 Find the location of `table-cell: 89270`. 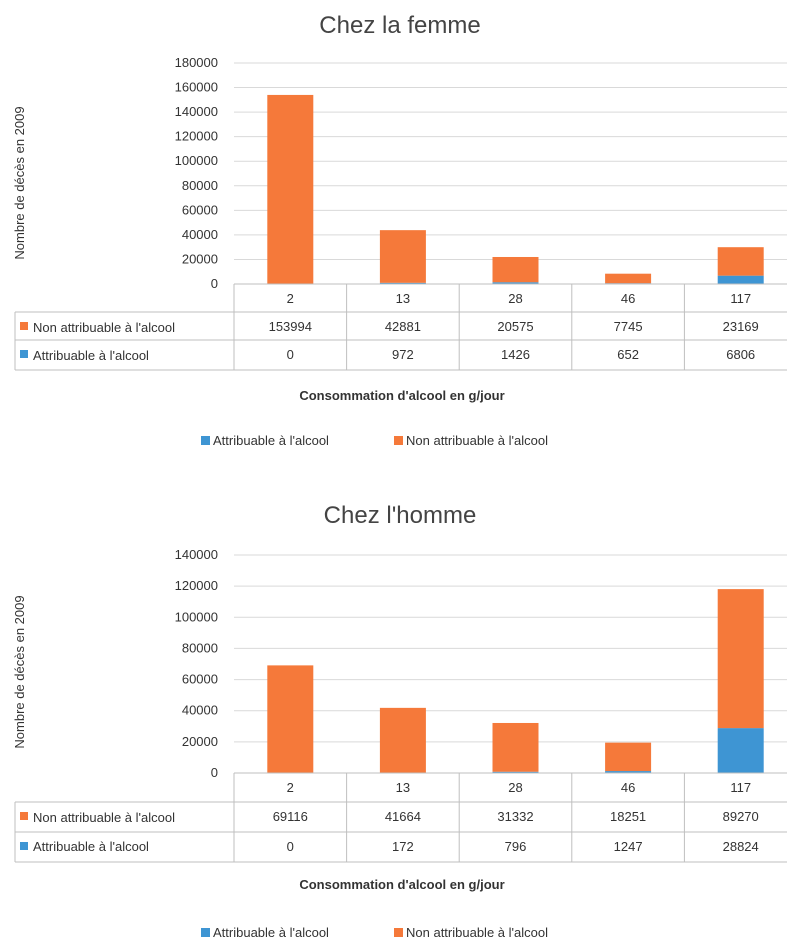

table-cell: 89270 is located at coordinates (741, 816).